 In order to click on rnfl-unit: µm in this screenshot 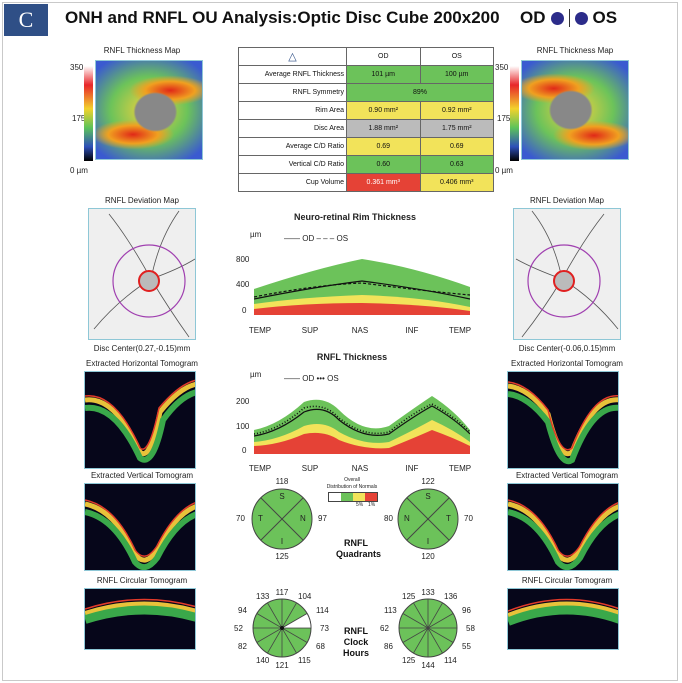, I will do `click(256, 374)`.